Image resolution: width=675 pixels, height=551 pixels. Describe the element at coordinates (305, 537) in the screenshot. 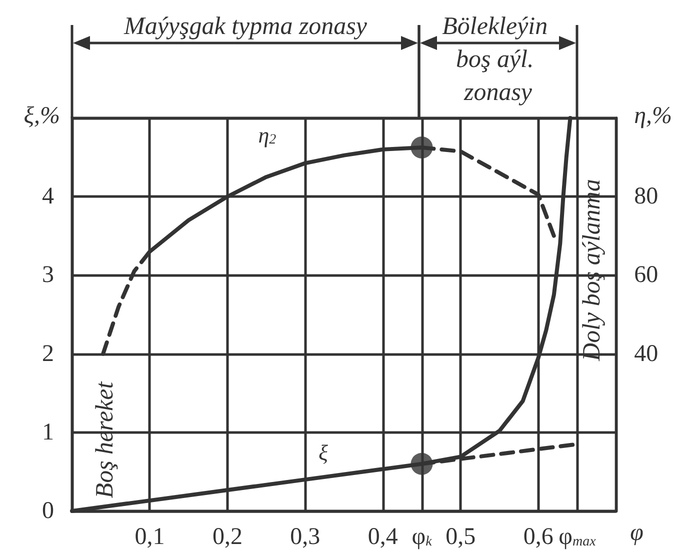

I see `x-tick-label: 0,3` at that location.